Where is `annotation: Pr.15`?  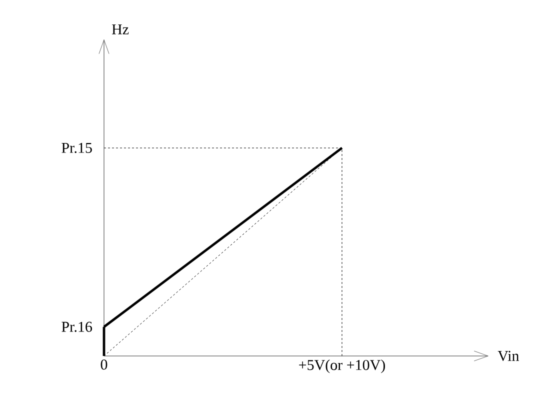 annotation: Pr.15 is located at coordinates (77, 148).